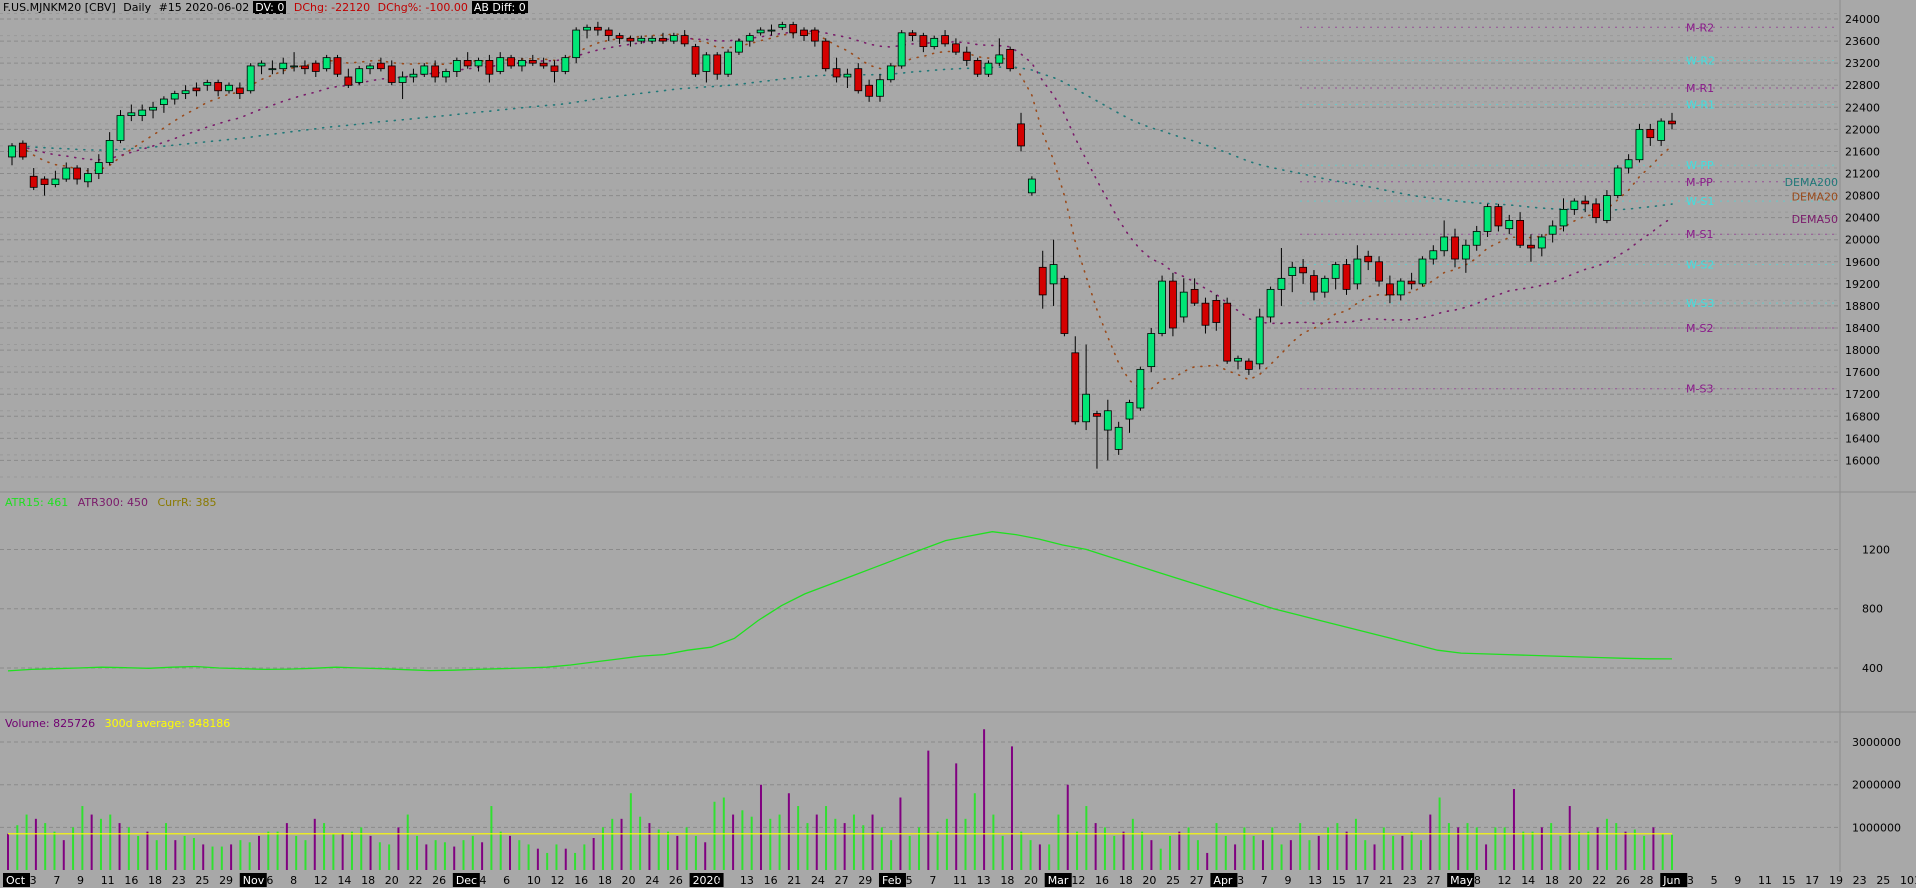 This screenshot has height=888, width=1916. Describe the element at coordinates (226, 880) in the screenshot. I see `x-tick-label: 29` at that location.